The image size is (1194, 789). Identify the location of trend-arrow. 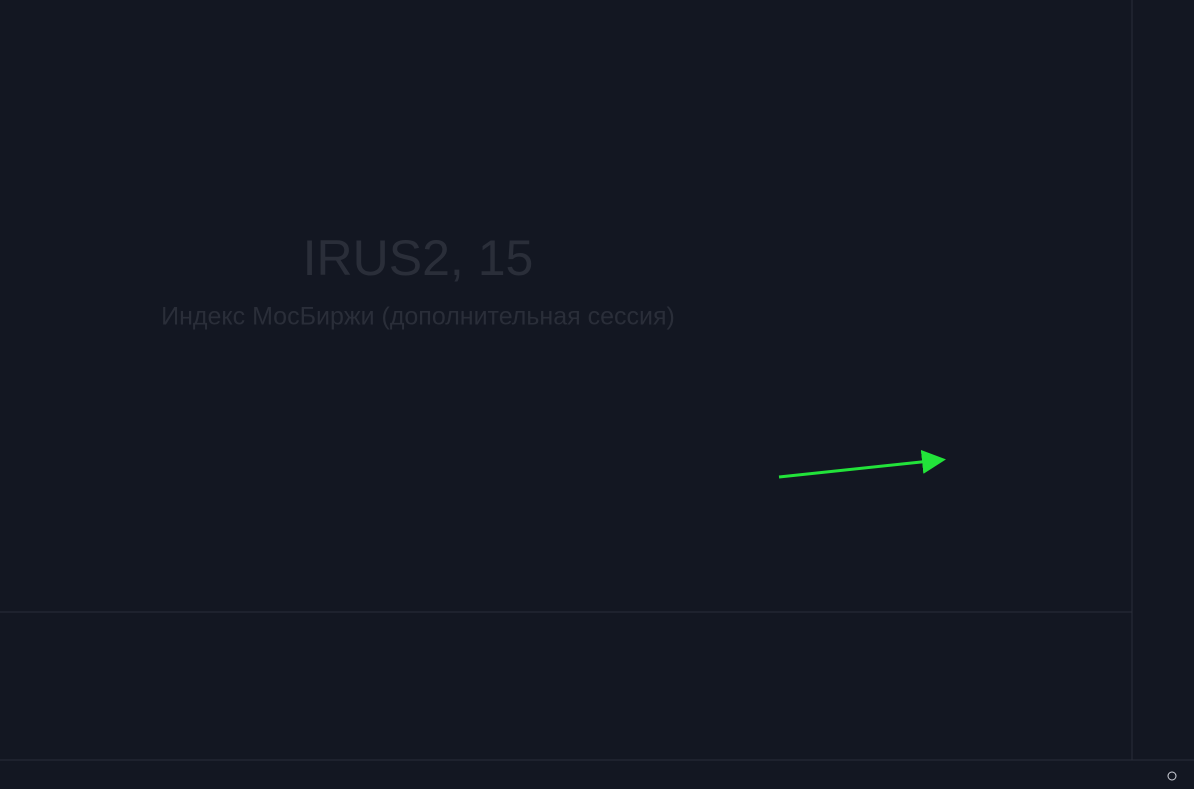
(862, 464).